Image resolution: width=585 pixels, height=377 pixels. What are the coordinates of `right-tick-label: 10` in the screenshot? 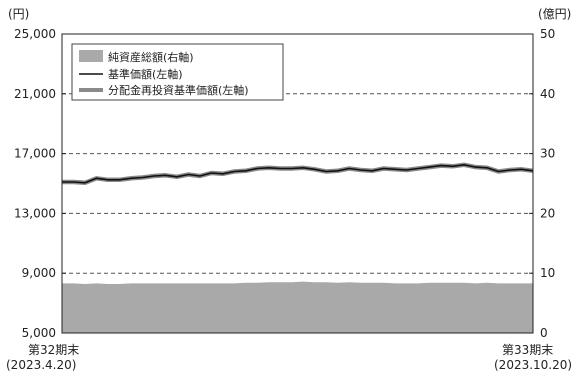 It's located at (547, 273).